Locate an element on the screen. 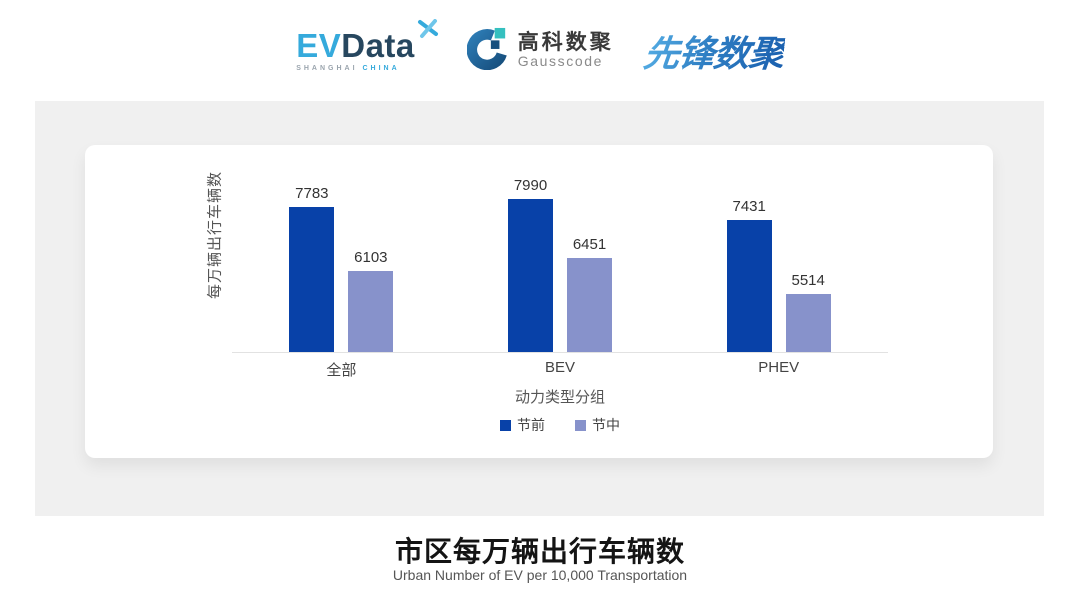  bar-column: 5514 is located at coordinates (808, 312).